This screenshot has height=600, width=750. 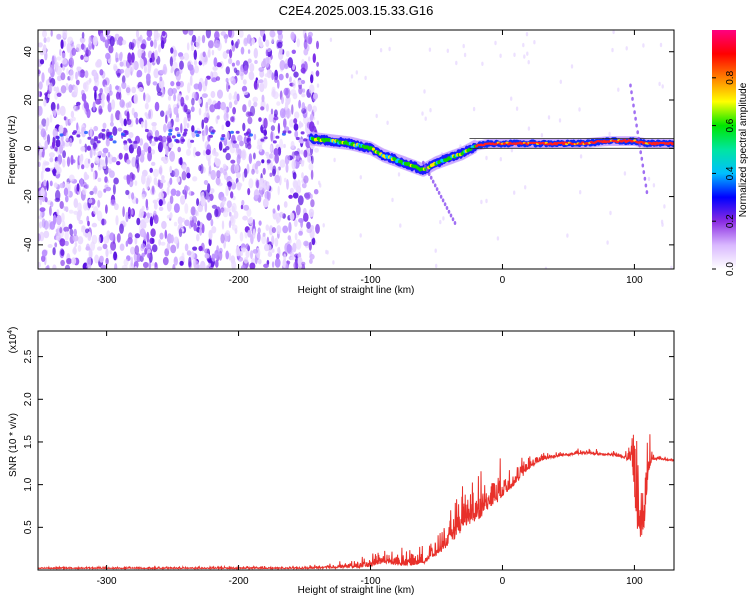 I want to click on colorbar-tick-label: 0.2, so click(x=730, y=221).